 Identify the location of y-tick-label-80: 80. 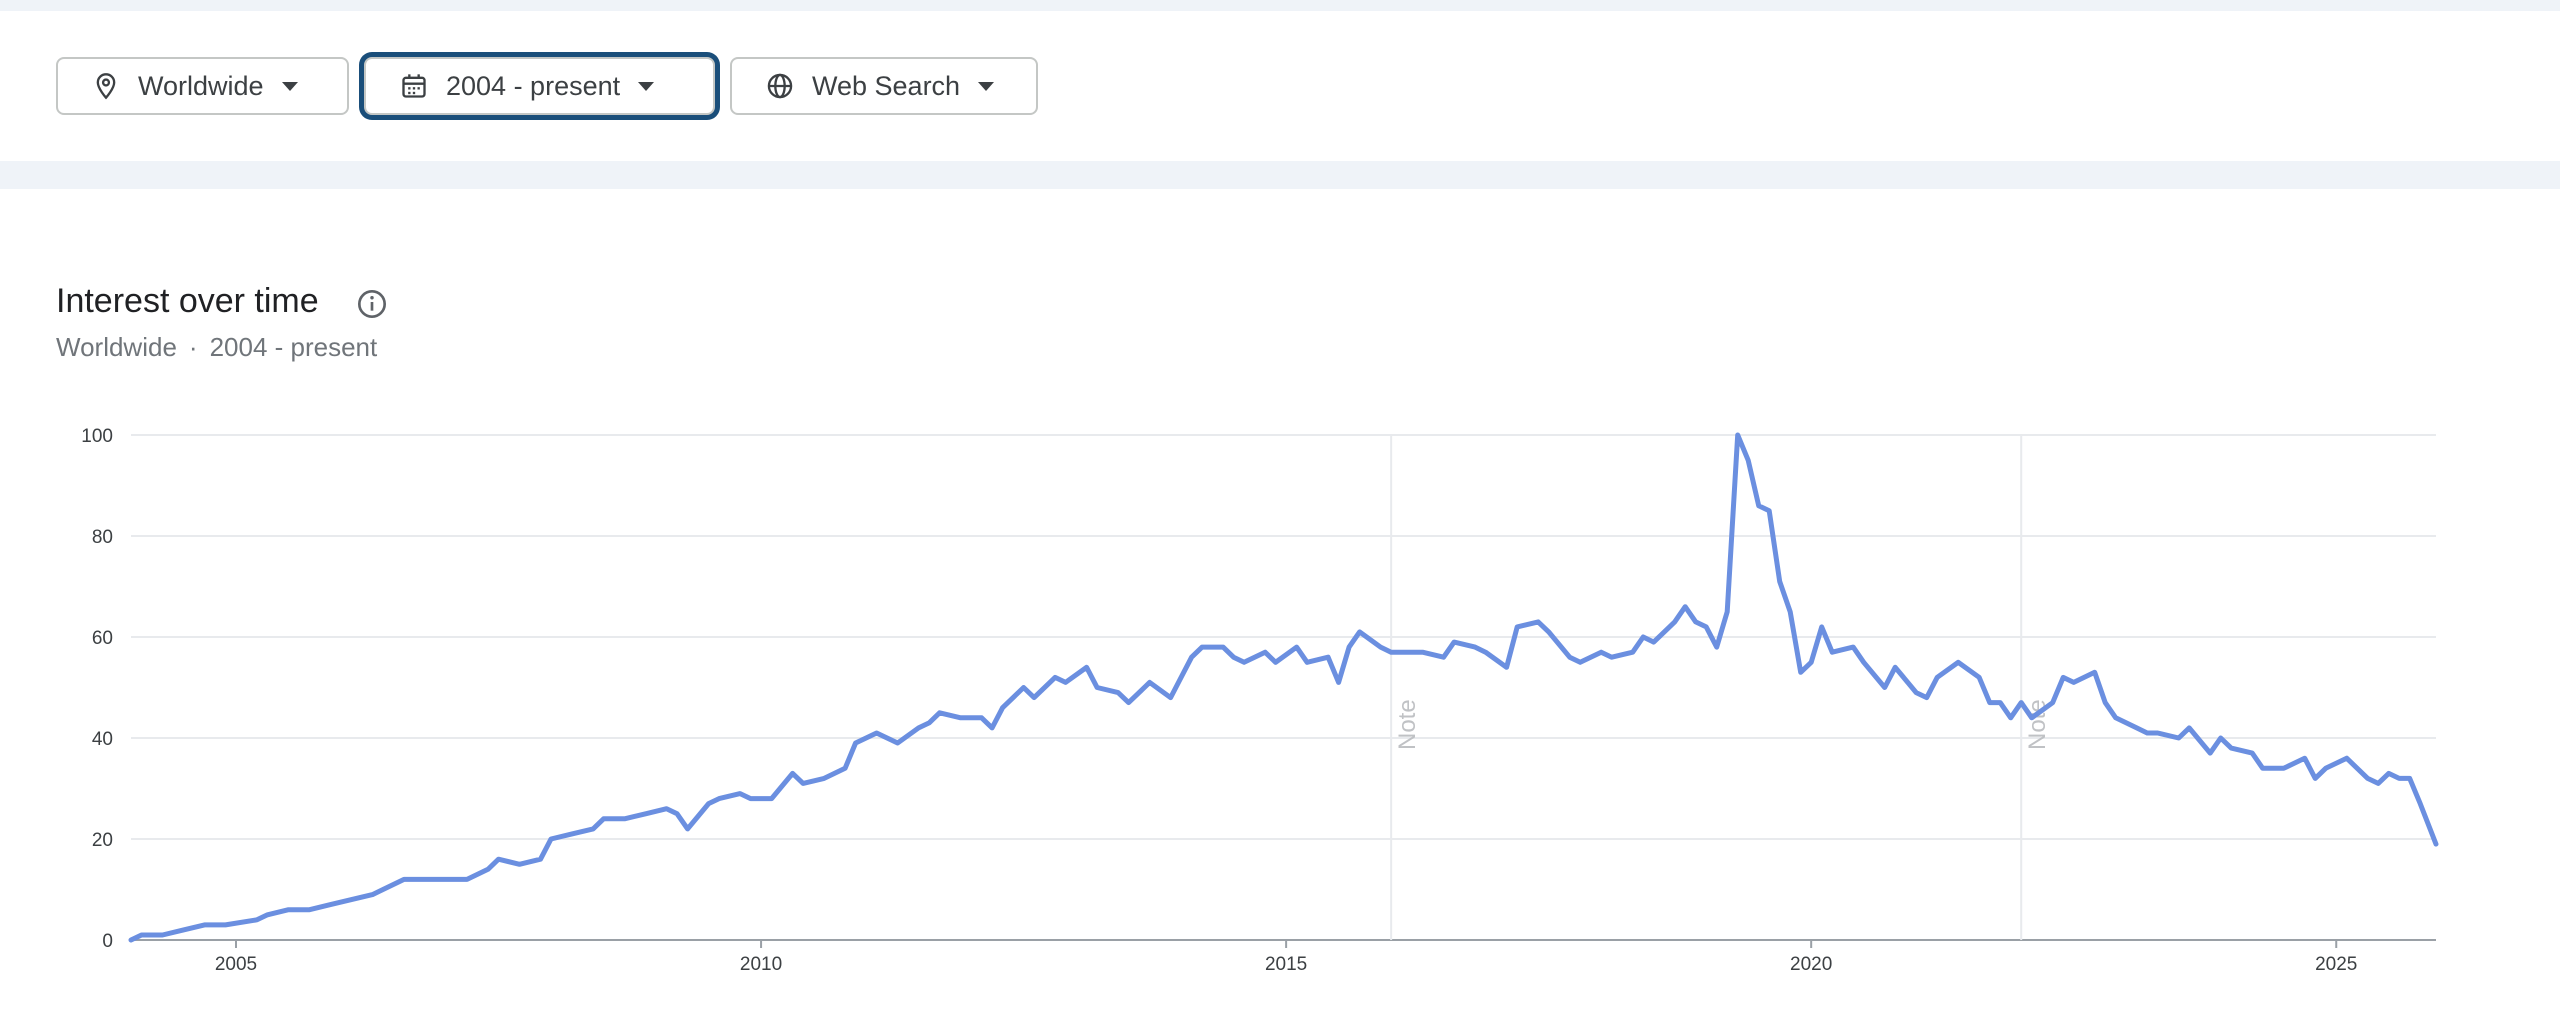
(102, 537).